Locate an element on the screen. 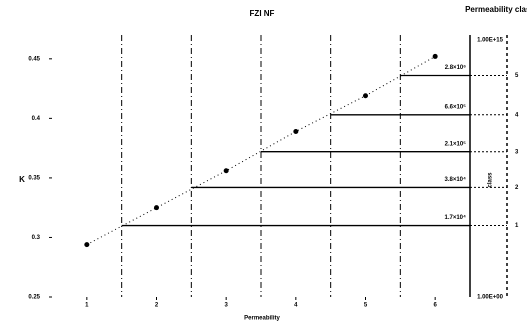 This screenshot has width=527, height=325. class-number: 2 is located at coordinates (517, 188).